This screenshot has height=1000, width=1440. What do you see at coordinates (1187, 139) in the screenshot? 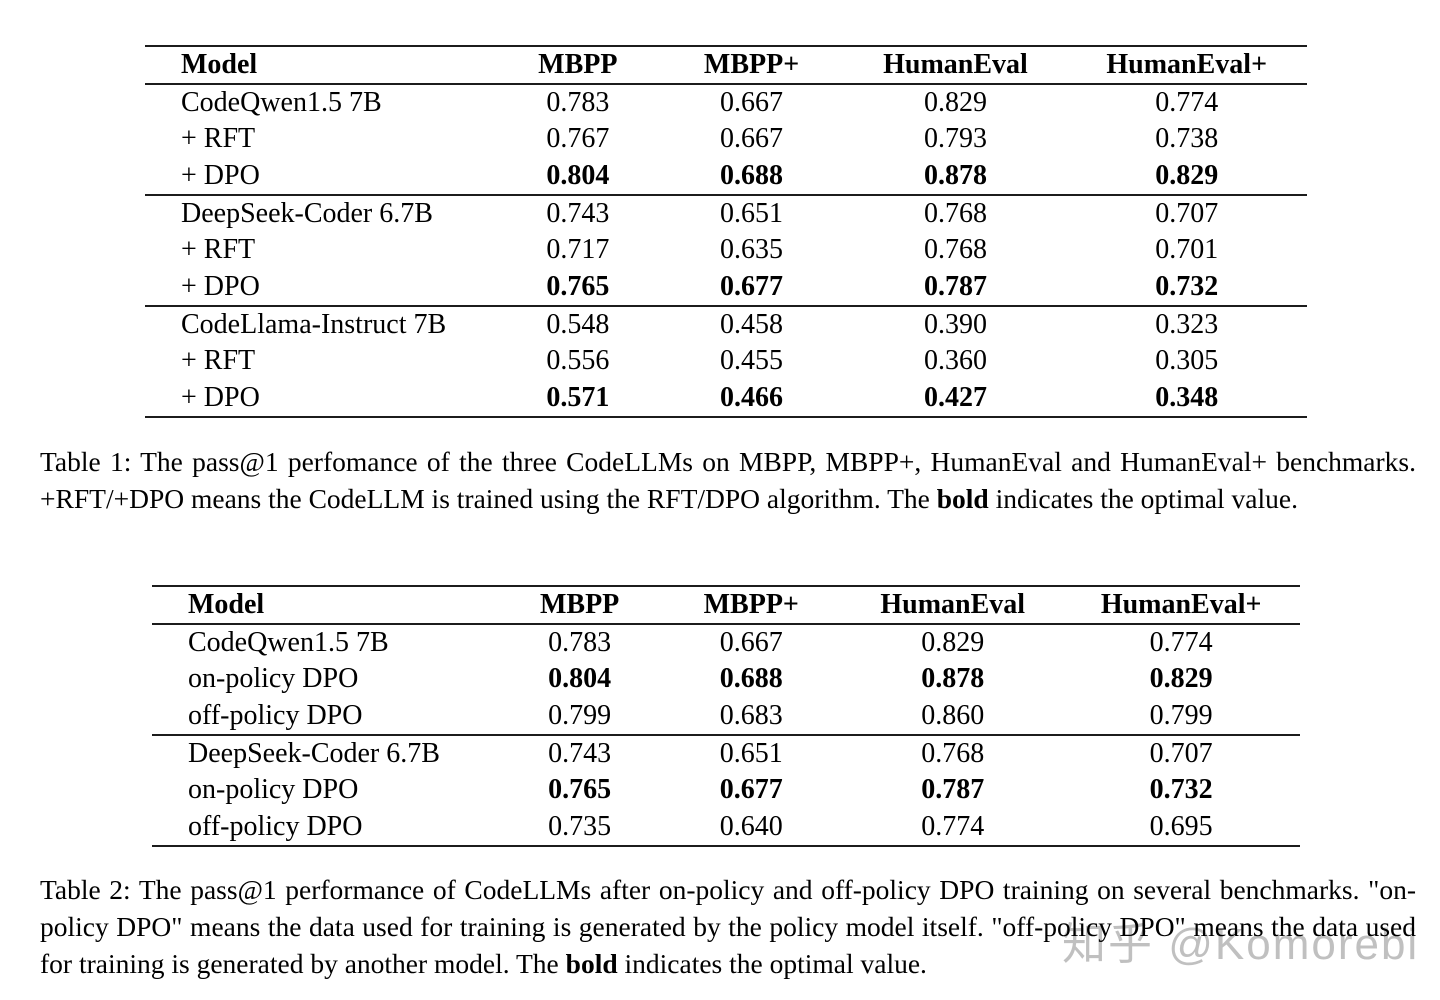
I see `score-cell: 0.738` at bounding box center [1187, 139].